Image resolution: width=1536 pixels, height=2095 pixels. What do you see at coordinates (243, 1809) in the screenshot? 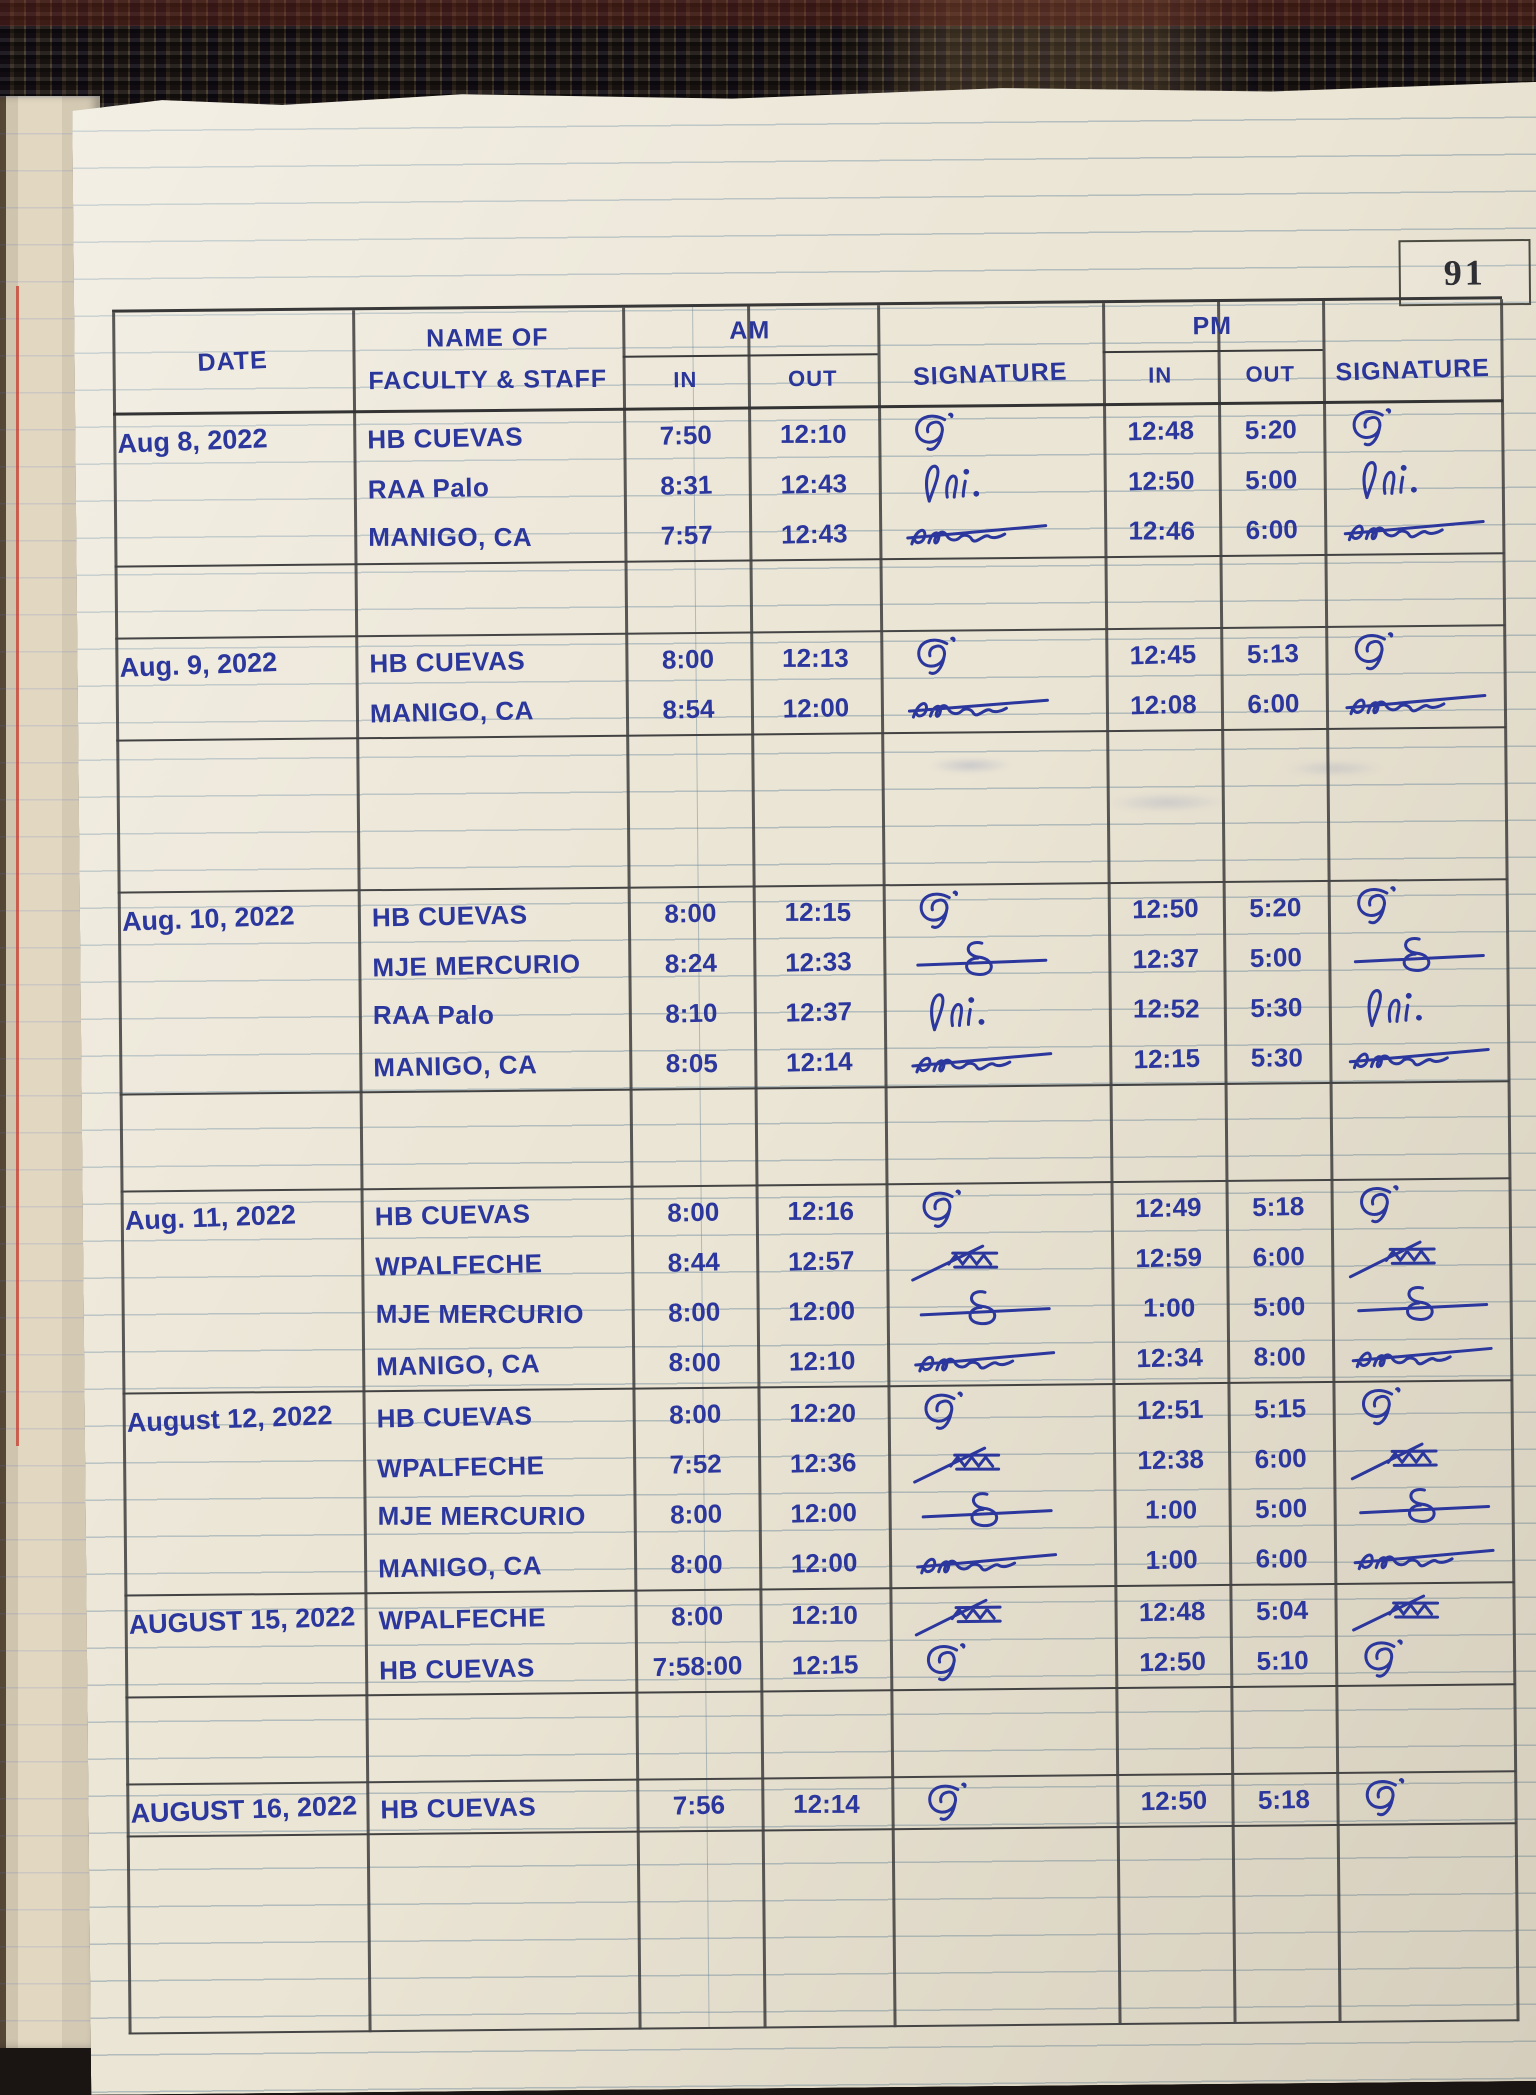
I see `date-label: AUGUST 16, 2022` at bounding box center [243, 1809].